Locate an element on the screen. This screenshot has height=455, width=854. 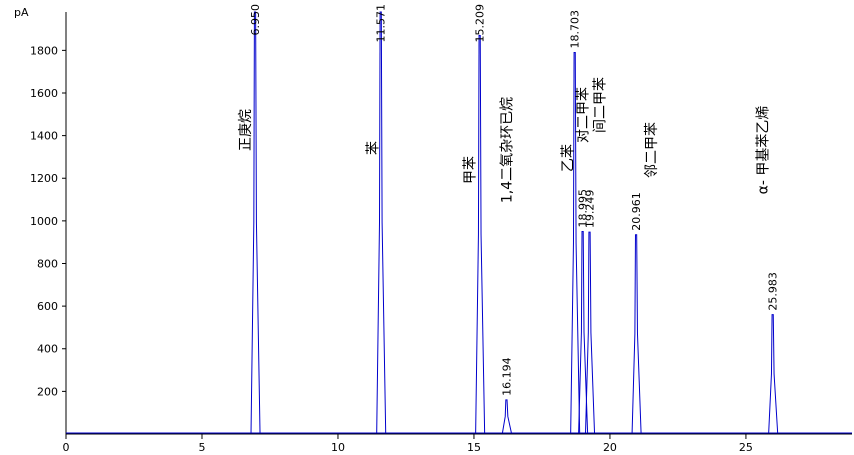
retention-label: 18.703 is located at coordinates (575, 29).